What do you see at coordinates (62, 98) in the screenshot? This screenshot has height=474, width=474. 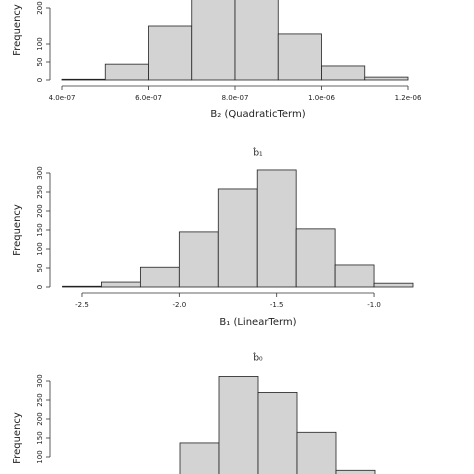 I see `x-tick-label: 4.0e-07` at bounding box center [62, 98].